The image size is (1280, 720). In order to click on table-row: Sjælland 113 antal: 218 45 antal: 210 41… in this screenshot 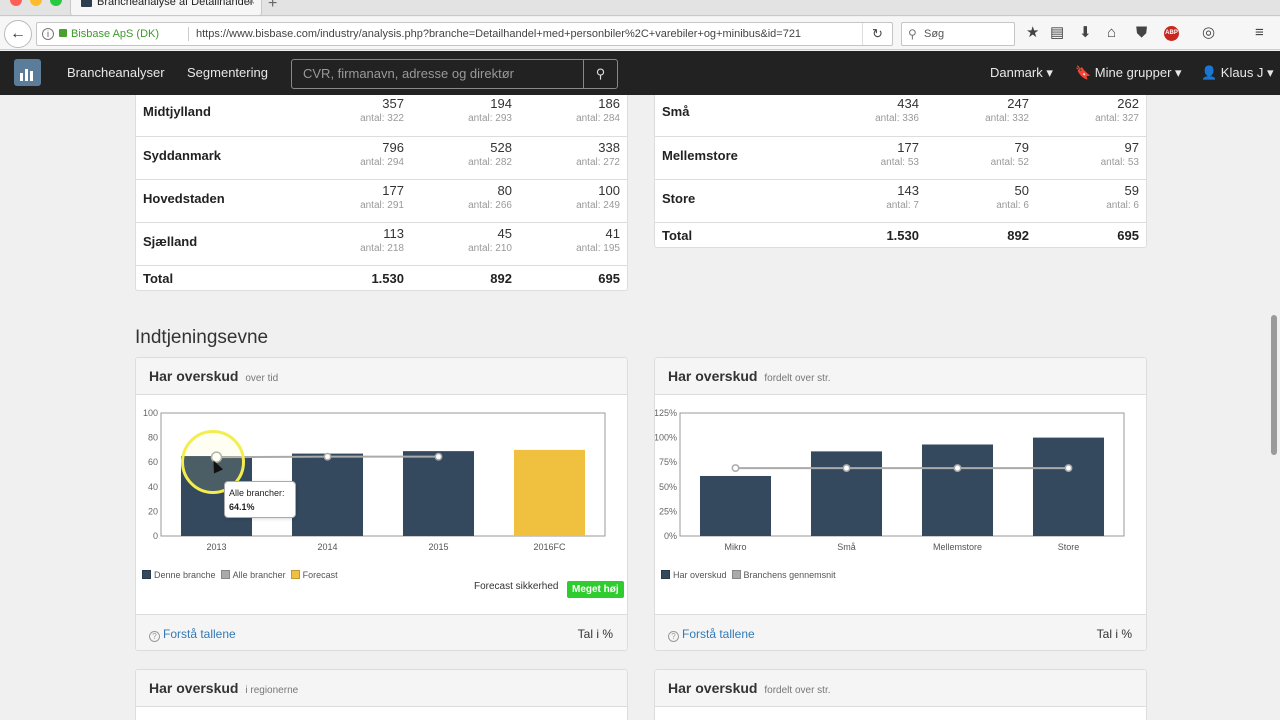, I will do `click(381, 243)`.